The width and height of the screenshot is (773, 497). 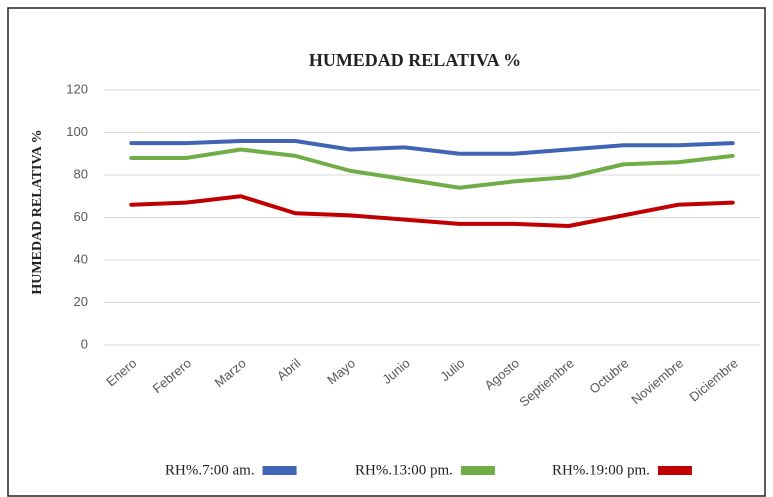 I want to click on y-tick-label: 20, so click(x=81, y=301).